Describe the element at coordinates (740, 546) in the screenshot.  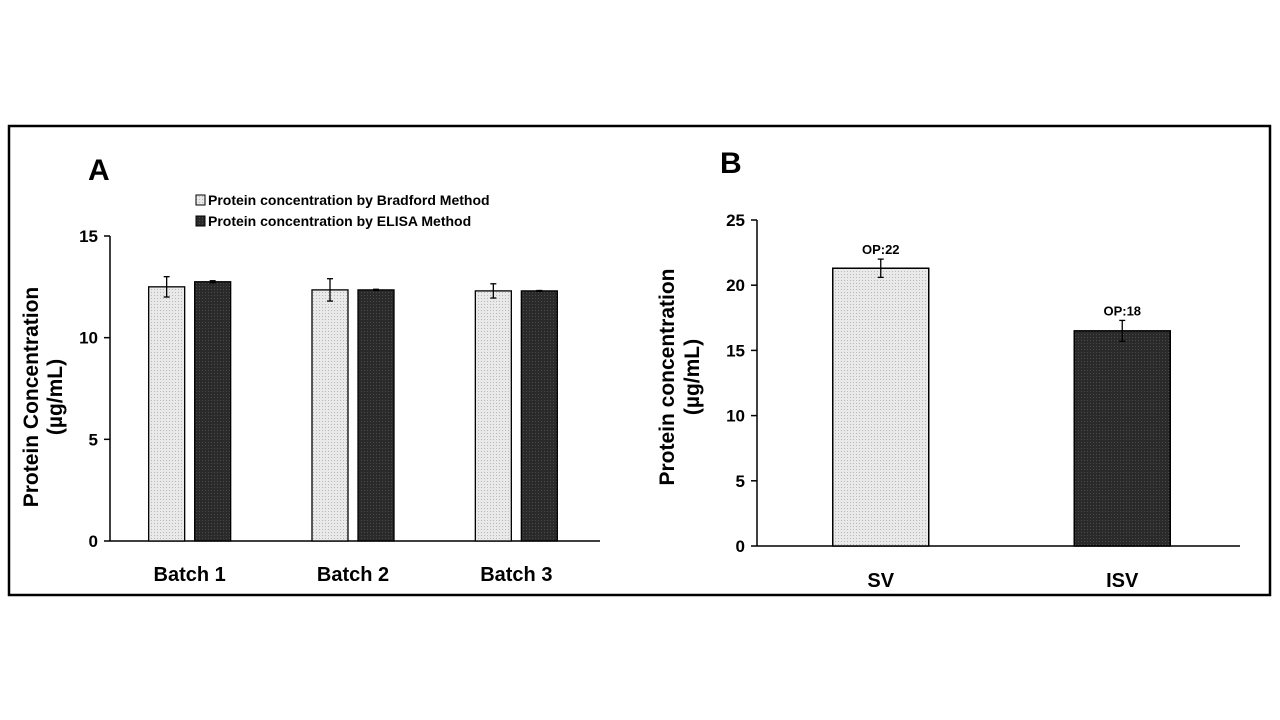
I see `panel-b-y-tick-label: 0` at that location.